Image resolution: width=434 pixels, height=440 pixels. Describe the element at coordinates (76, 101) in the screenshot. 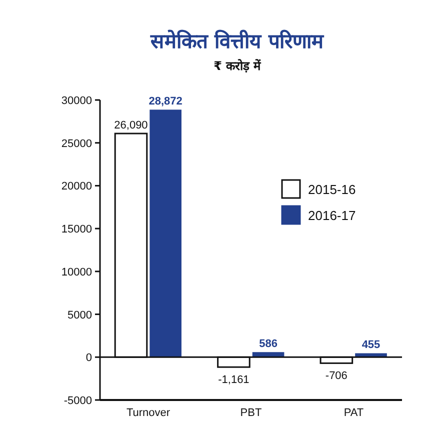

I see `y-tick-label: 30000` at that location.